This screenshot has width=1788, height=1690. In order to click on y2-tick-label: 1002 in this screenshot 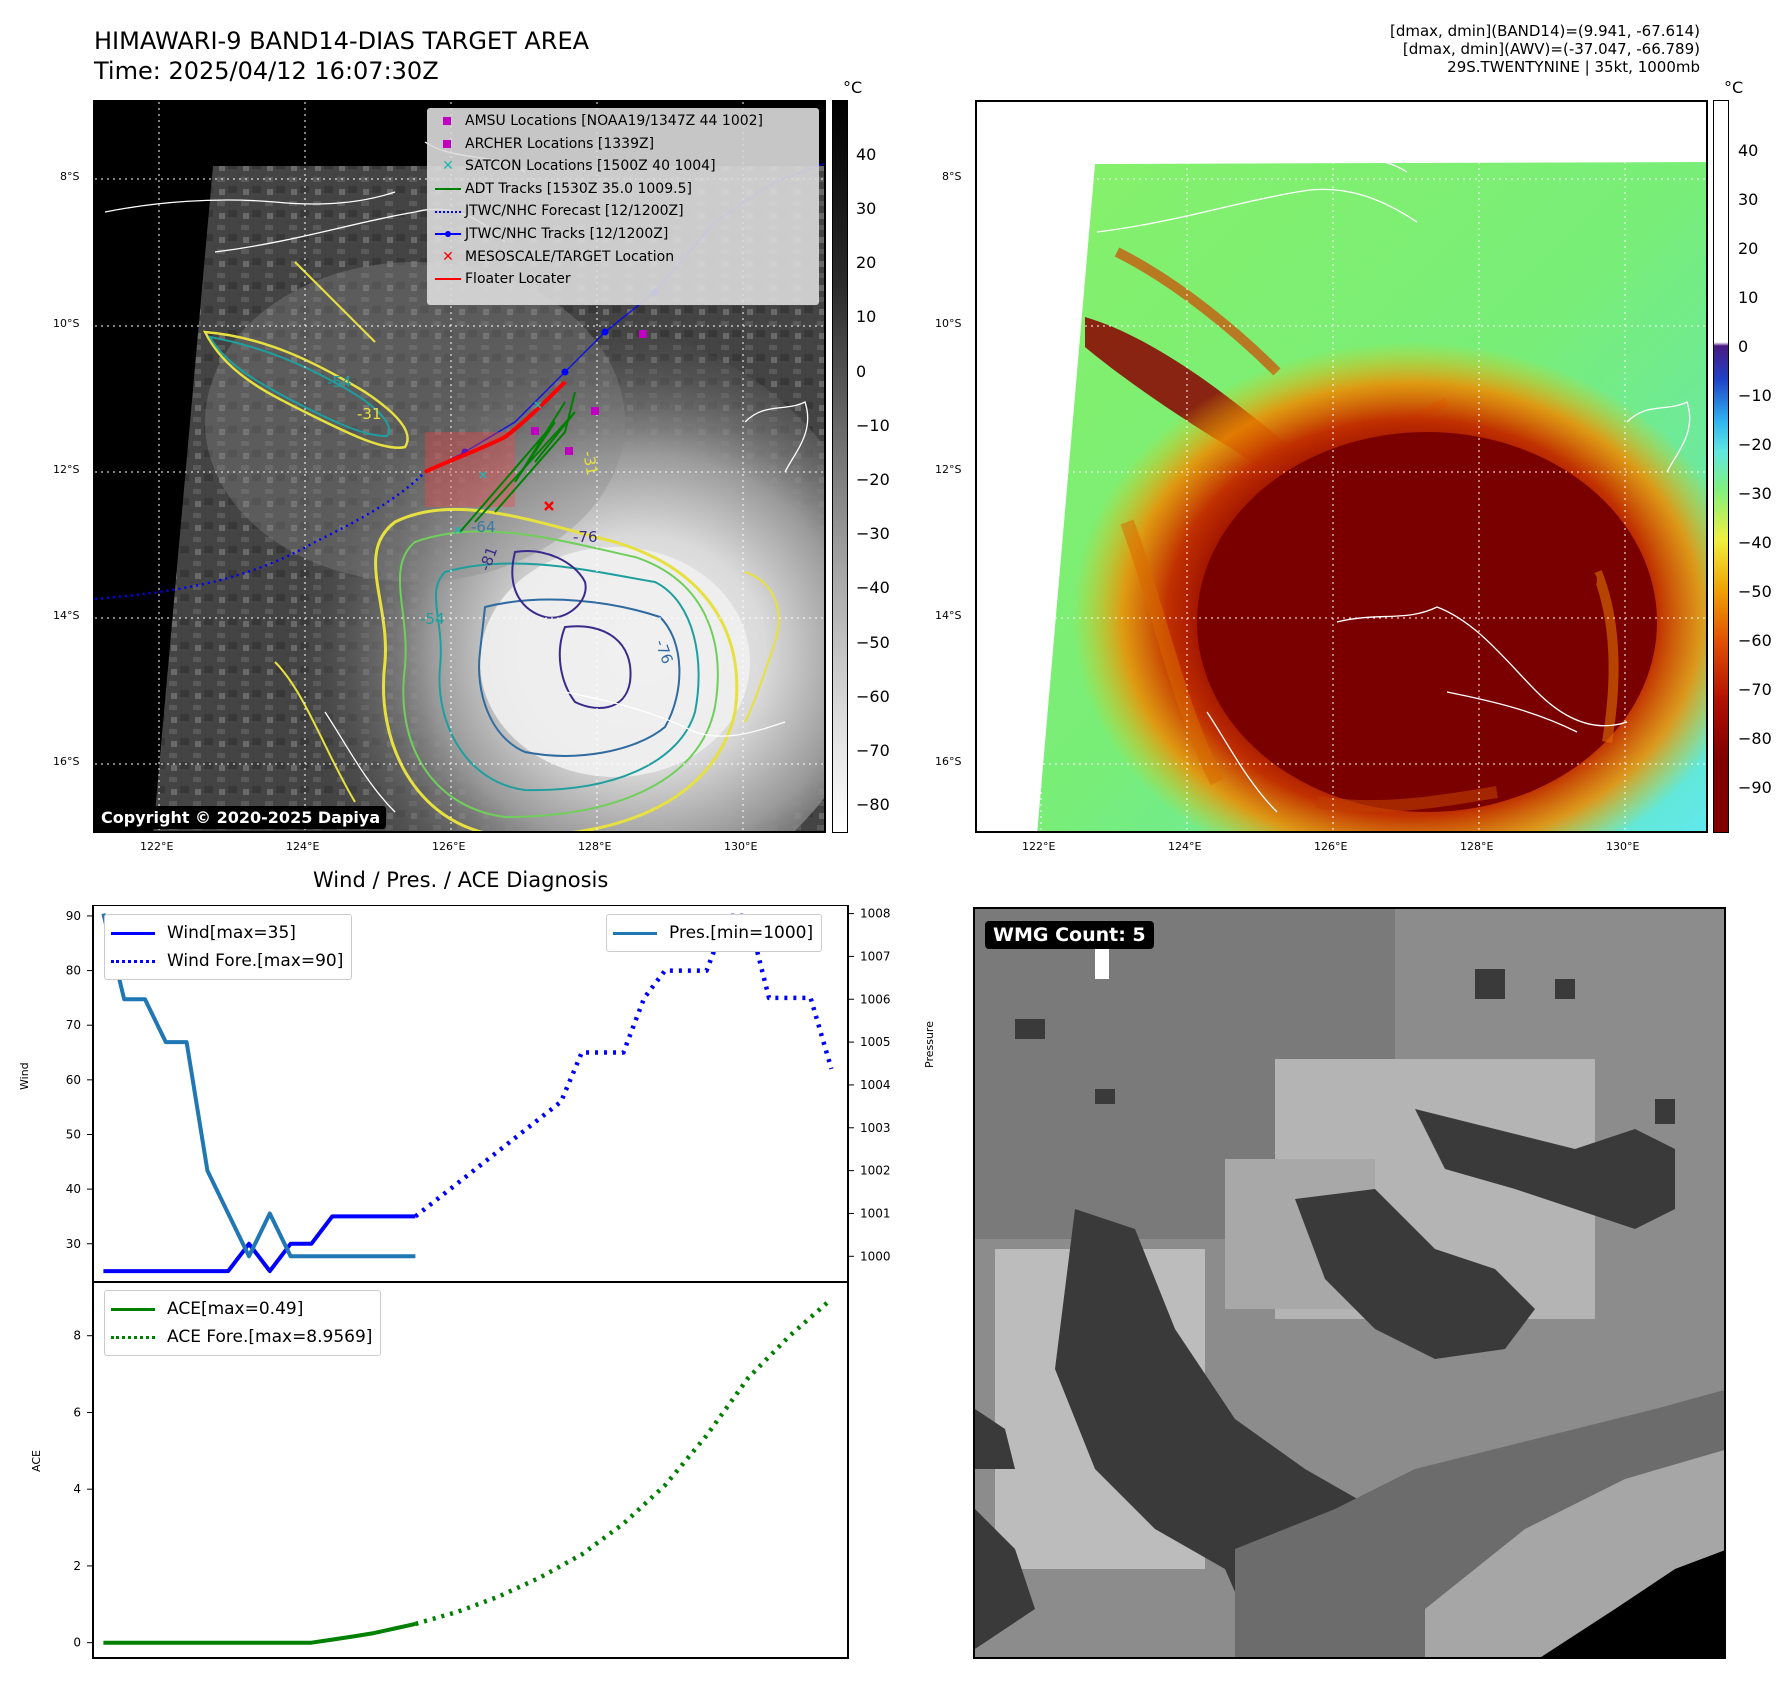, I will do `click(875, 1171)`.